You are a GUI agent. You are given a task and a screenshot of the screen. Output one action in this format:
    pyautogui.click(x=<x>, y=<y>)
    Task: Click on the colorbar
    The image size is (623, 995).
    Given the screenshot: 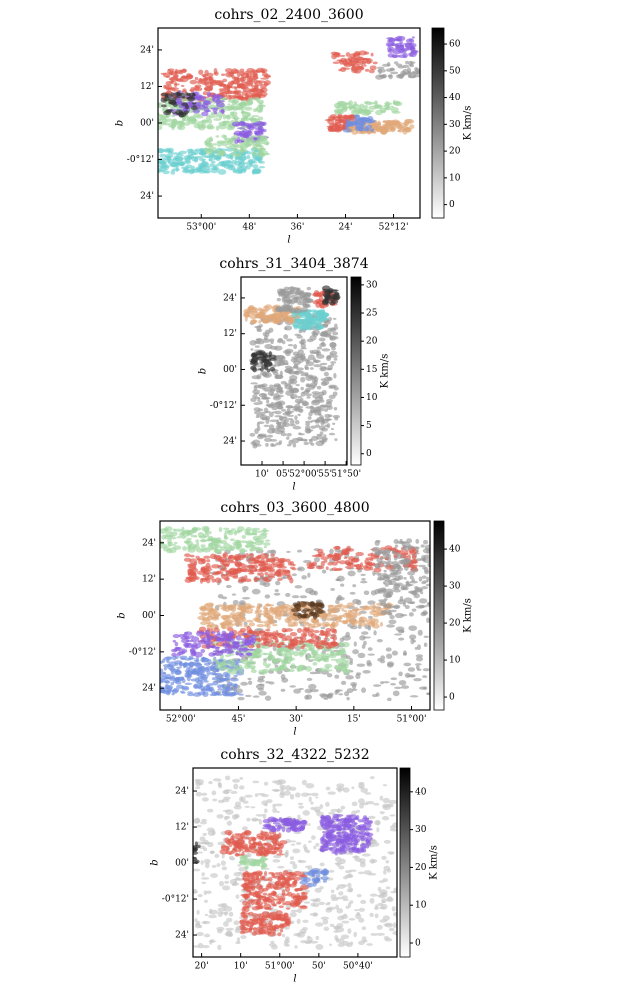 What is the action you would take?
    pyautogui.click(x=438, y=123)
    